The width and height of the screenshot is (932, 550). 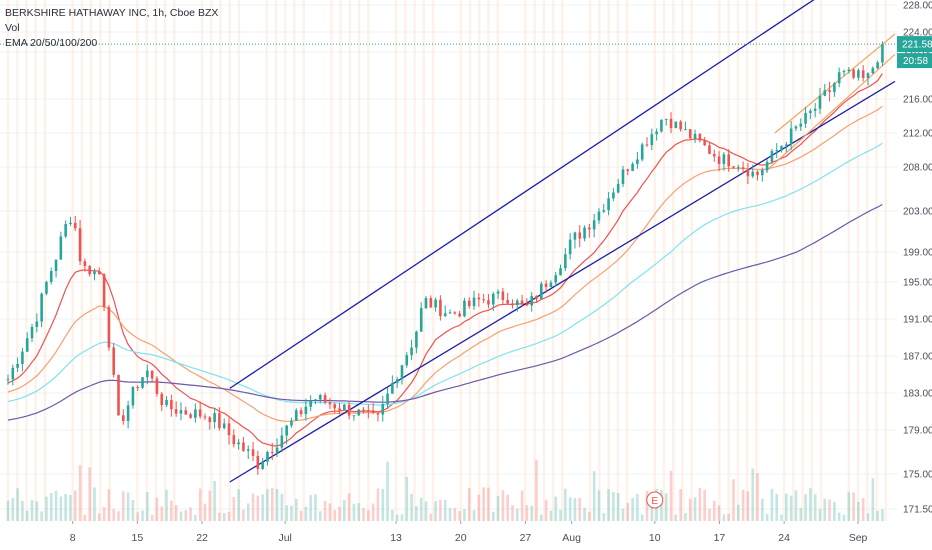 What do you see at coordinates (12, 28) in the screenshot?
I see `volume-indicator-label: Vol` at bounding box center [12, 28].